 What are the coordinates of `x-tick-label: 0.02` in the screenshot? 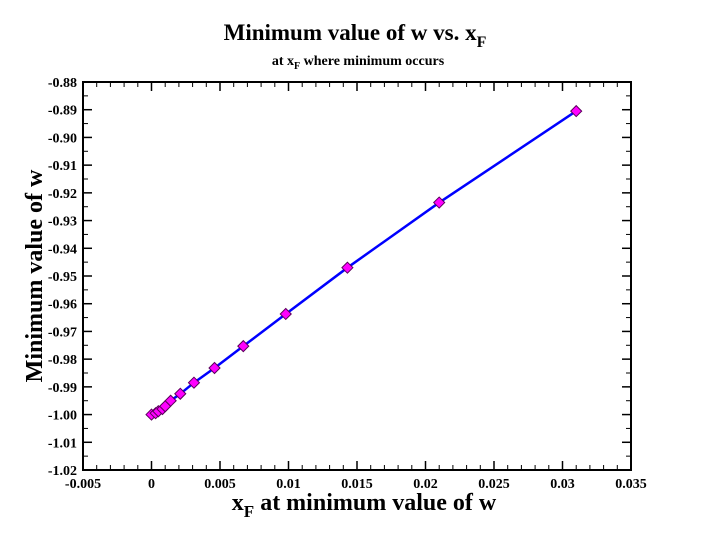 It's located at (425, 484).